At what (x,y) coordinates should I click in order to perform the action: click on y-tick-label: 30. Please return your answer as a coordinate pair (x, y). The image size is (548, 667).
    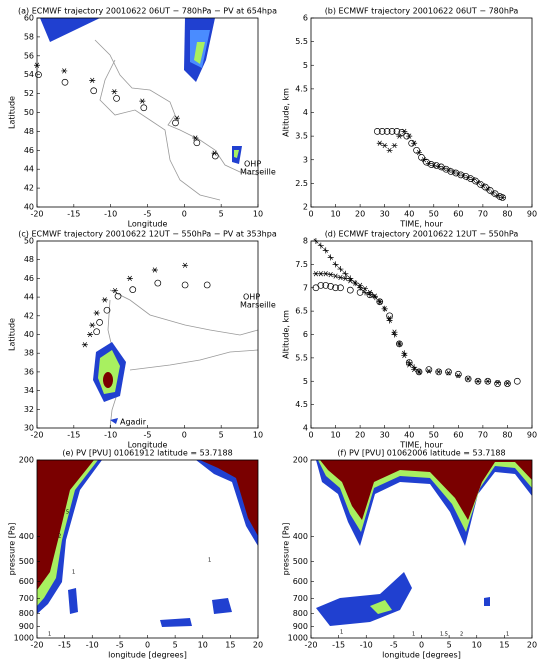
    Looking at the image, I should click on (29, 428).